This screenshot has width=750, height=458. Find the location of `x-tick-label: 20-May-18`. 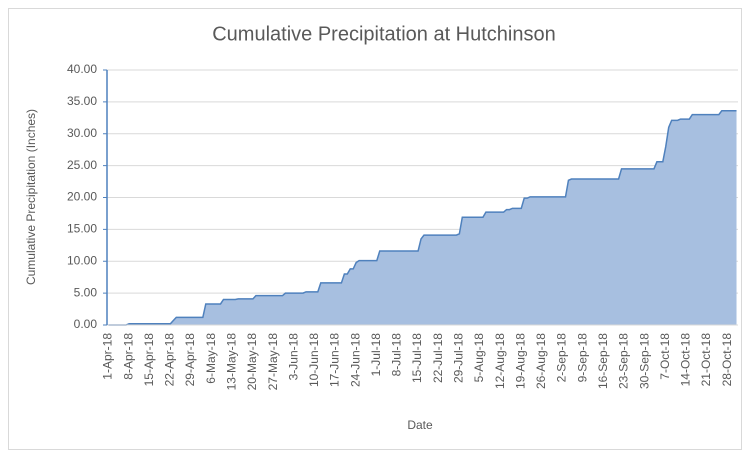

x-tick-label: 20-May-18 is located at coordinates (252, 362).